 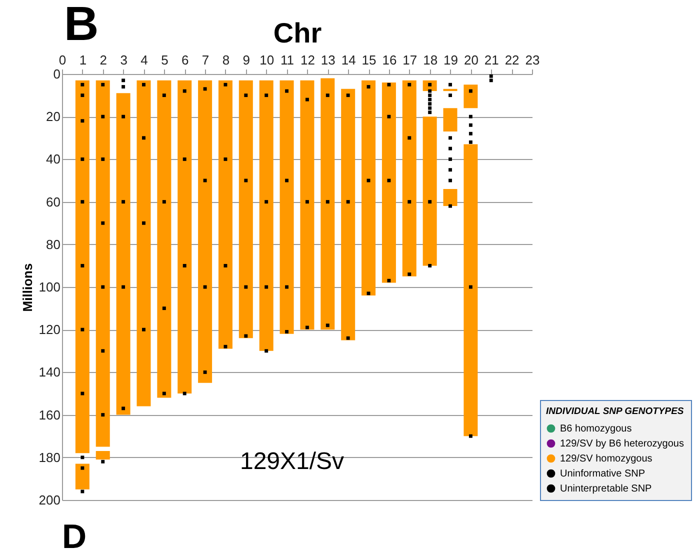 What do you see at coordinates (307, 60) in the screenshot?
I see `x-tick-label: 12` at bounding box center [307, 60].